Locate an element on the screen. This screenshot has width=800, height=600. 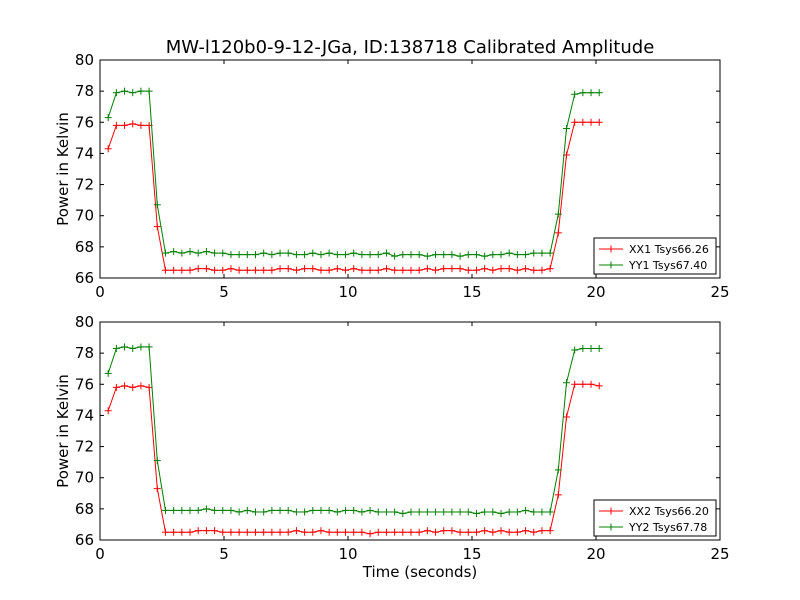
y-tick-label: 68 is located at coordinates (84, 509).